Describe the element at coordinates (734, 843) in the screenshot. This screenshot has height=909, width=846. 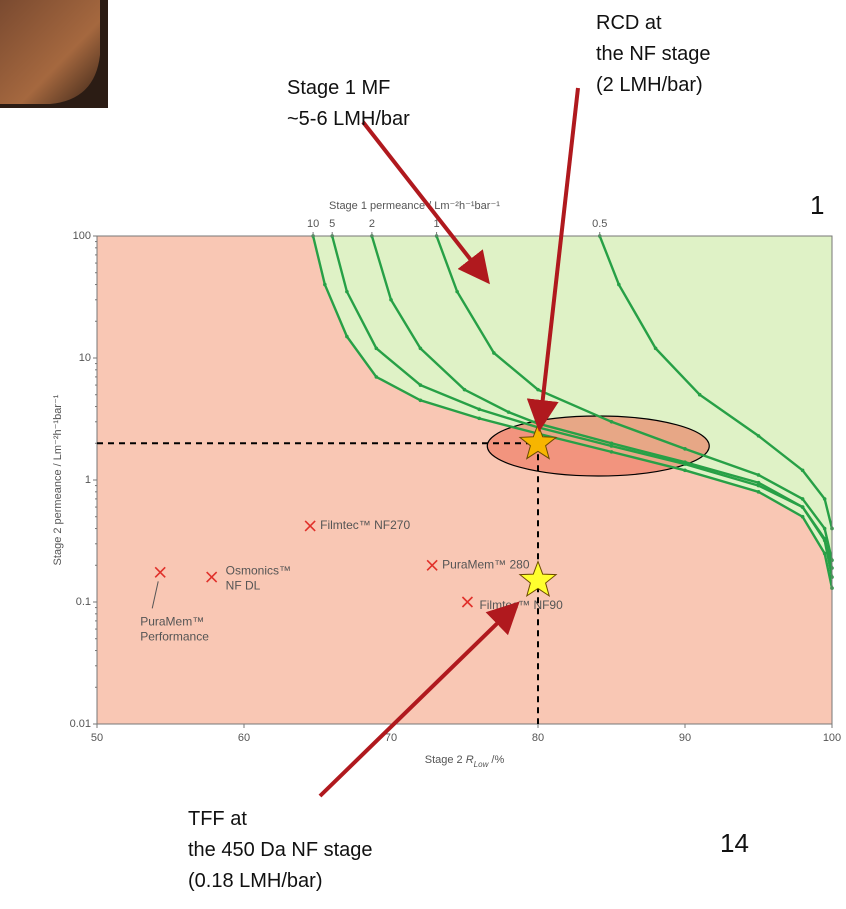
I see `page-number: 14` at that location.